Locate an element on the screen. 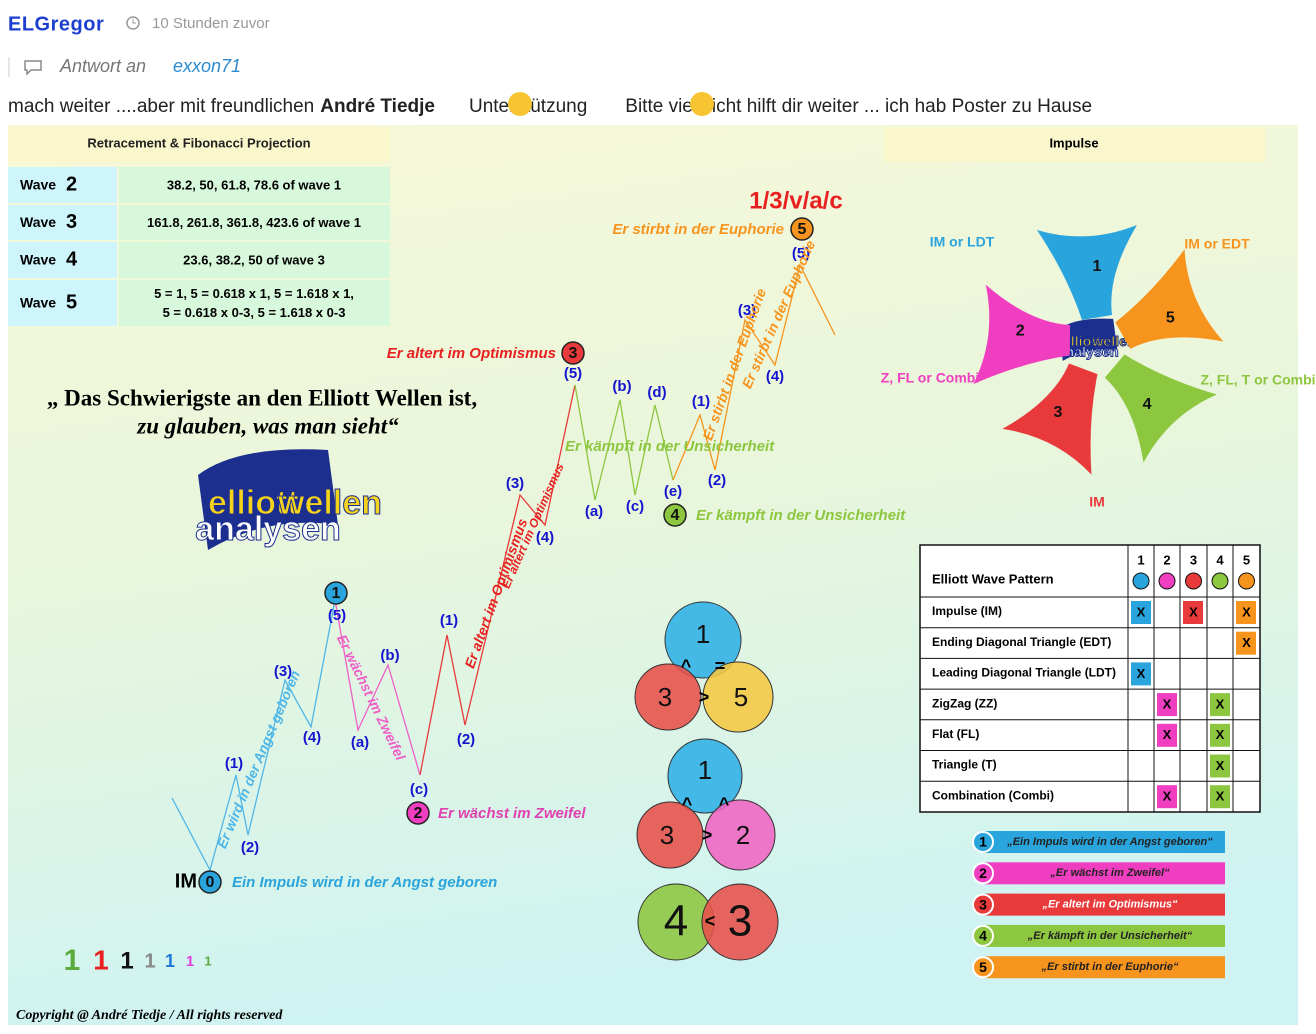  pattern-col: 5 is located at coordinates (1246, 559).